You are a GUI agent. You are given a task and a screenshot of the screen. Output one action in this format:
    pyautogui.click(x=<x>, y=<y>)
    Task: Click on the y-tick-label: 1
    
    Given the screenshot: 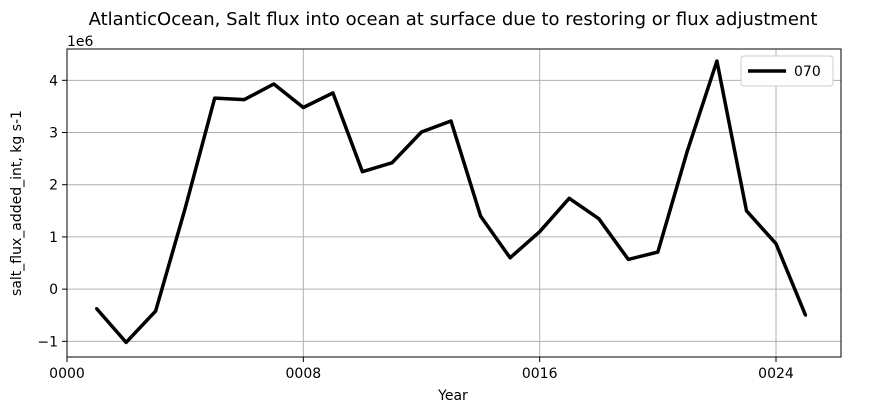 What is the action you would take?
    pyautogui.click(x=53, y=238)
    